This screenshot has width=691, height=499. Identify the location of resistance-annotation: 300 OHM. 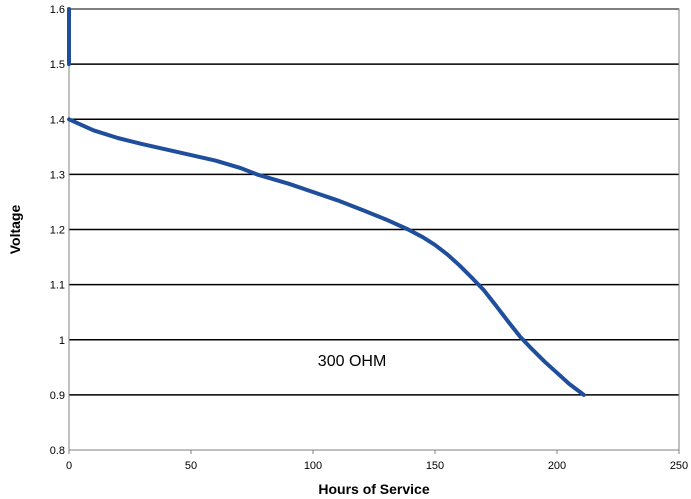
(352, 361).